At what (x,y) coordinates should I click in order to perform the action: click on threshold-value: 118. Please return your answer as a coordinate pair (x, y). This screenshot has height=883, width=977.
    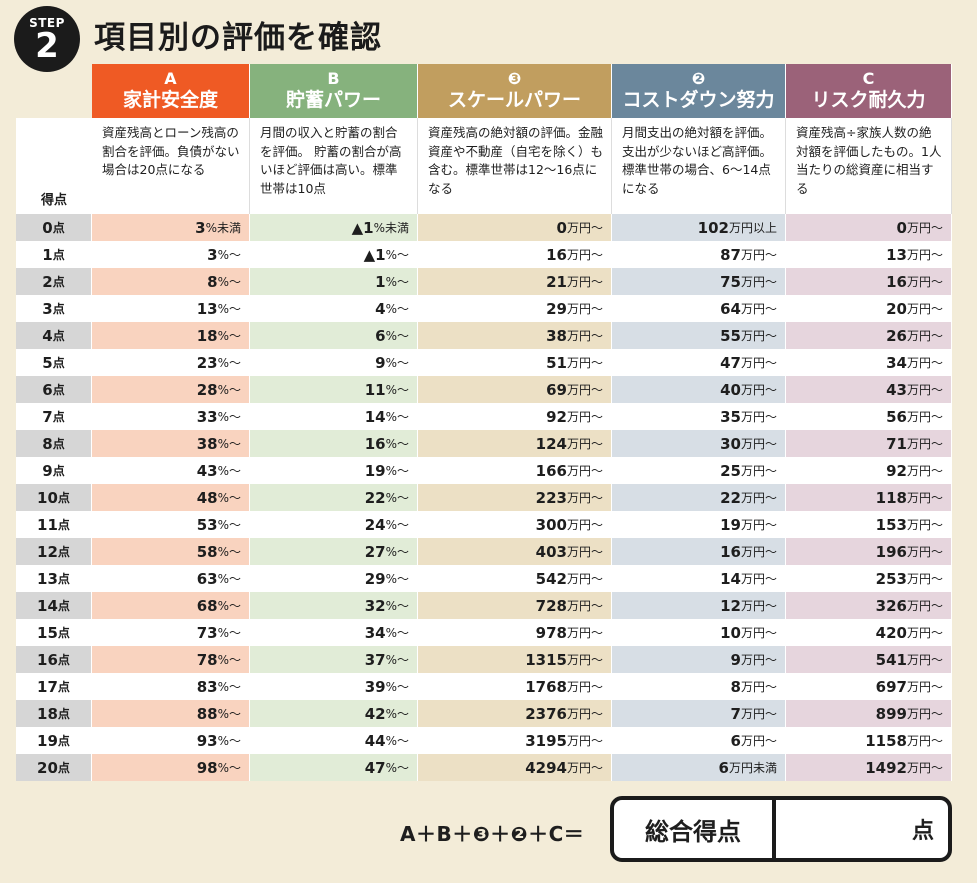
    Looking at the image, I should click on (891, 497).